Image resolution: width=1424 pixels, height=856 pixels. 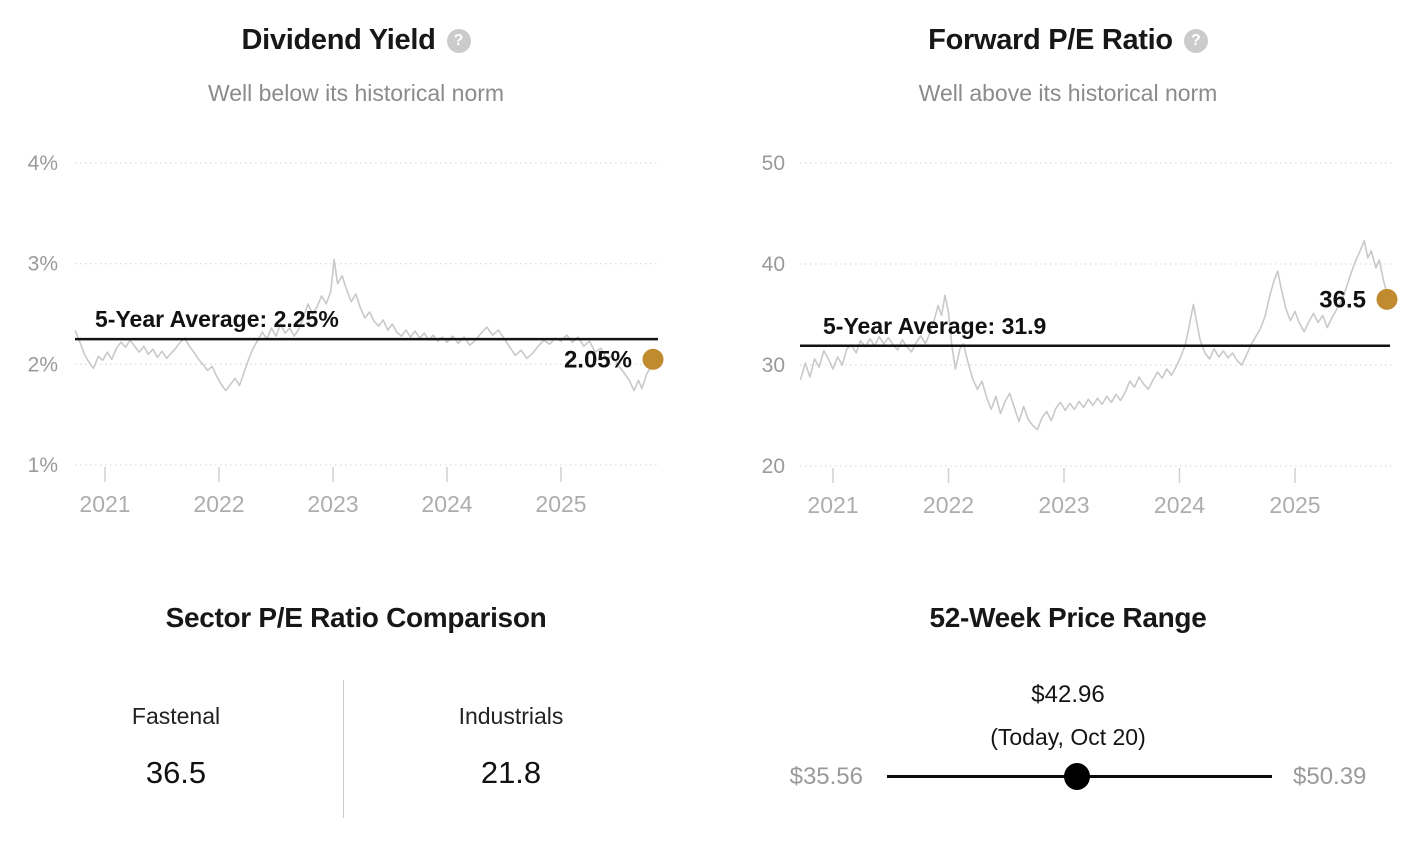 What do you see at coordinates (773, 466) in the screenshot?
I see `y-axis-label: 20` at bounding box center [773, 466].